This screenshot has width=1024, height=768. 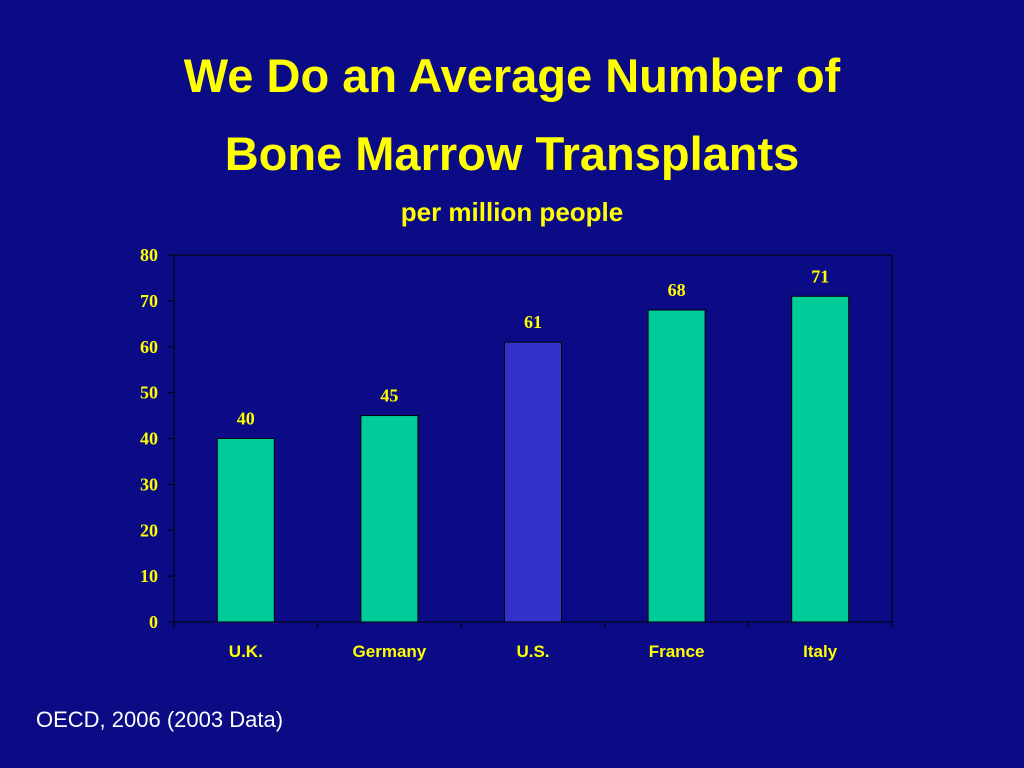 What do you see at coordinates (245, 530) in the screenshot?
I see `bar-uk` at bounding box center [245, 530].